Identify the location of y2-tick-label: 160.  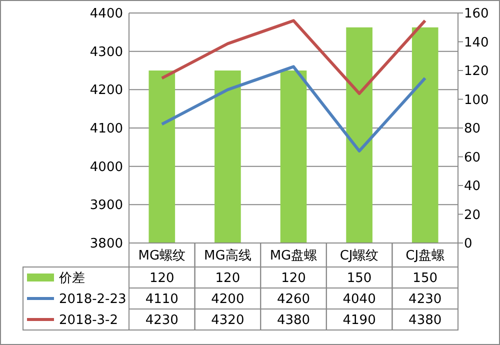
(476, 14).